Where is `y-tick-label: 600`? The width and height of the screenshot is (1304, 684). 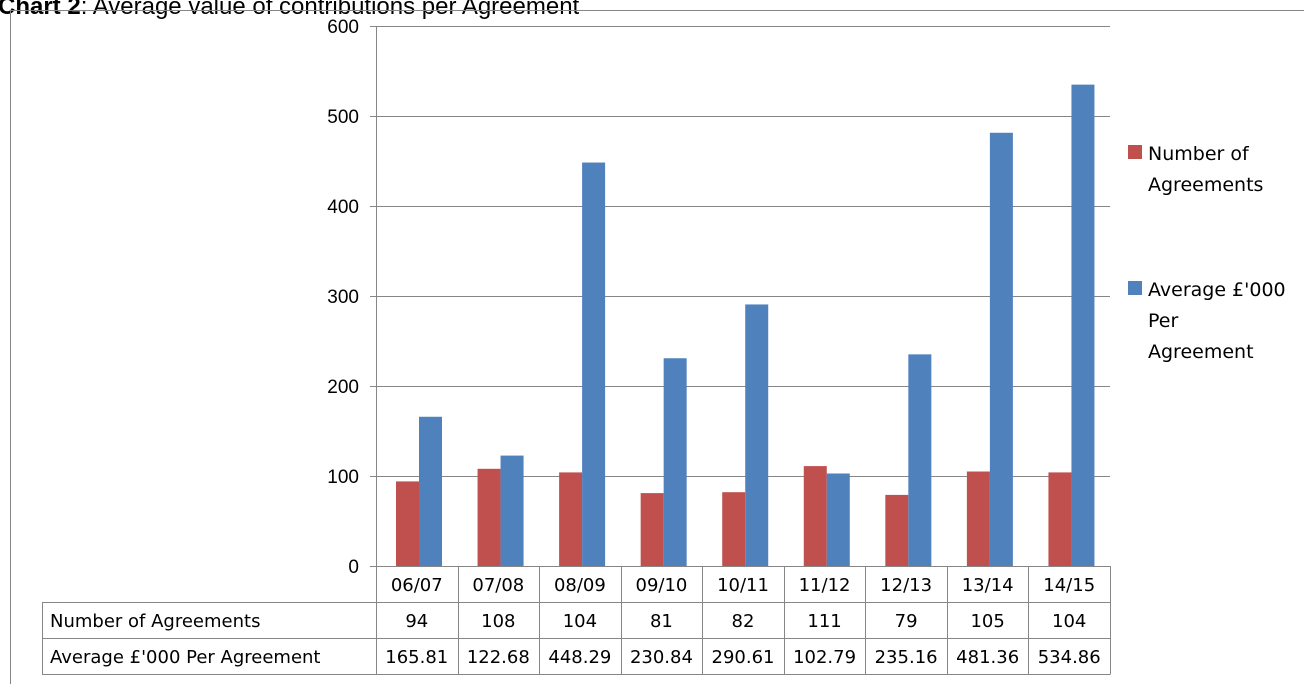 y-tick-label: 600 is located at coordinates (343, 27).